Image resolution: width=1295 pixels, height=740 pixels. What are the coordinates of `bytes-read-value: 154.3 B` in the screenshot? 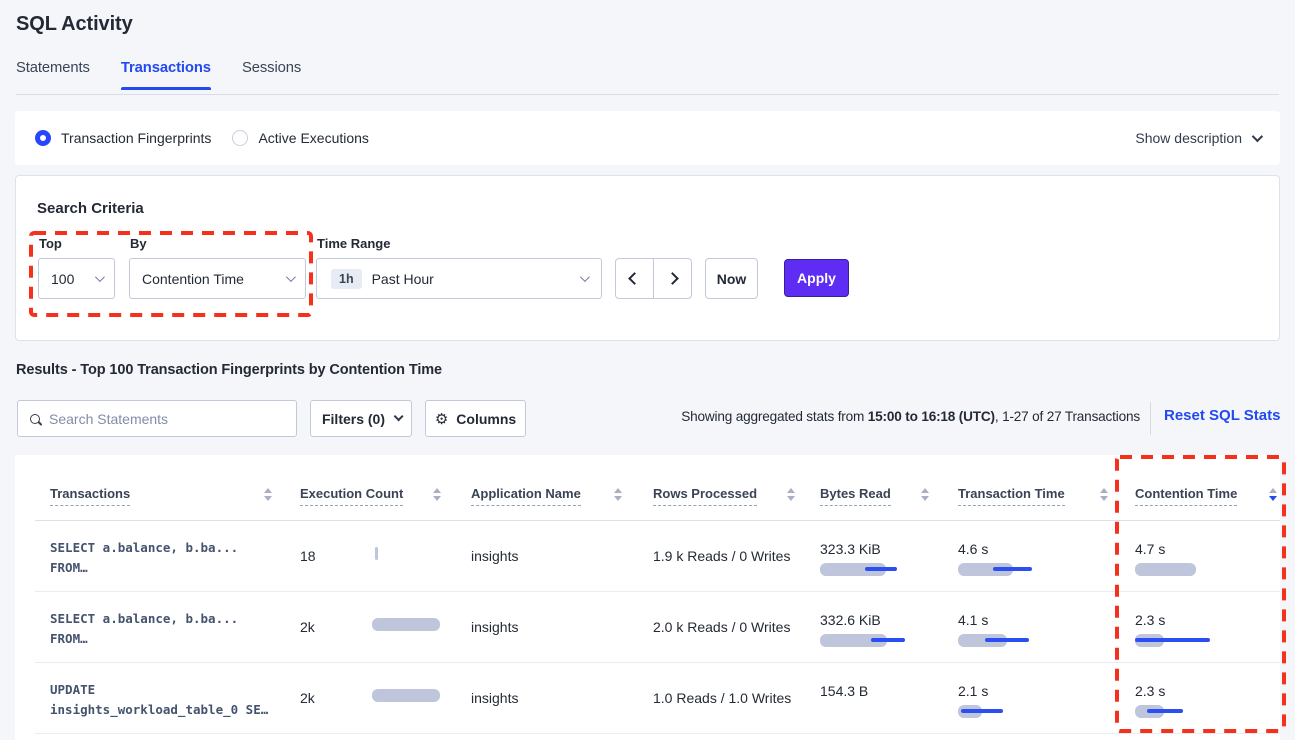 It's located at (844, 690).